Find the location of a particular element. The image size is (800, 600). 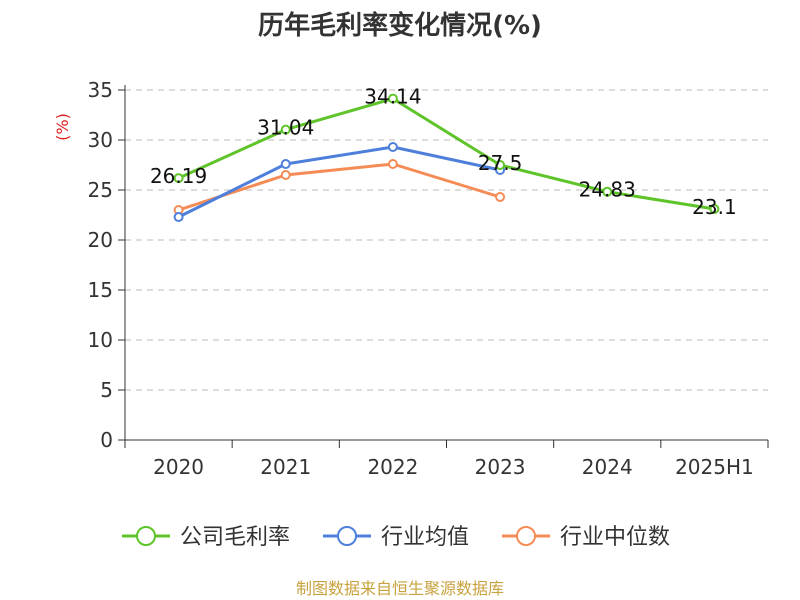

legend: 公司毛利率 行业均值 行业中位数 is located at coordinates (396, 537).